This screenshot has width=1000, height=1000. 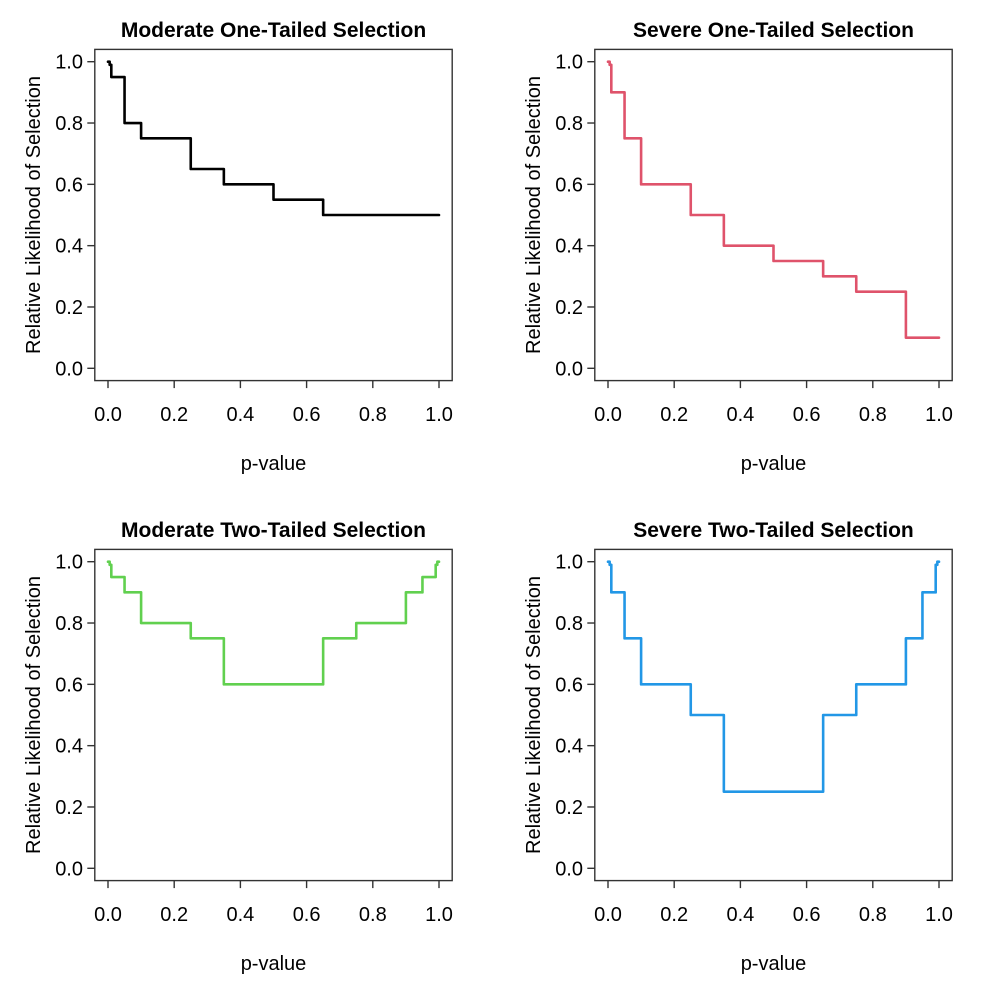 What do you see at coordinates (273, 530) in the screenshot?
I see `panel-title: Moderate Two-Tailed Selection` at bounding box center [273, 530].